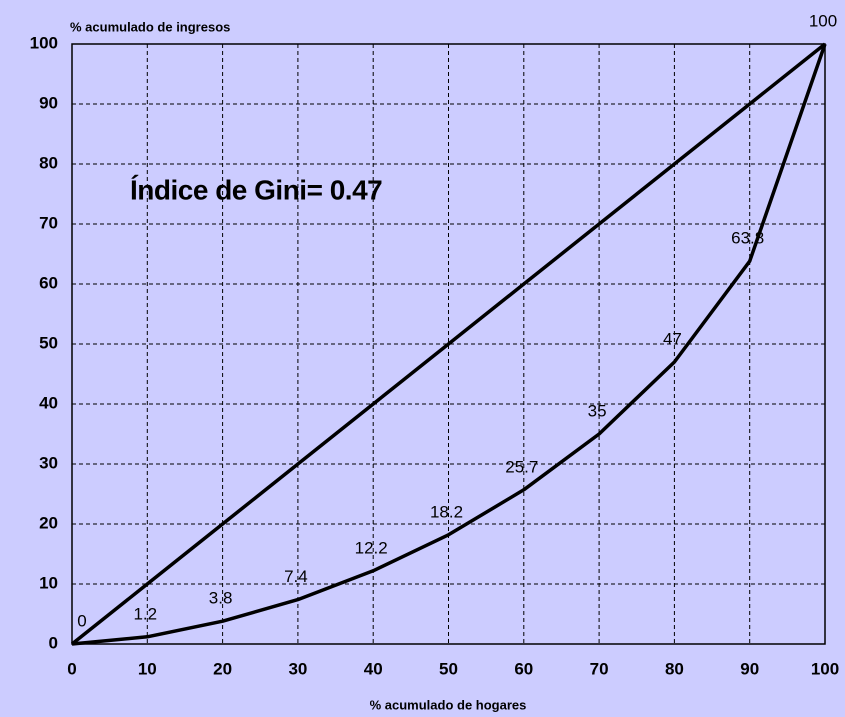 This screenshot has height=717, width=845. Describe the element at coordinates (823, 20) in the screenshot. I see `data-label: 100` at that location.